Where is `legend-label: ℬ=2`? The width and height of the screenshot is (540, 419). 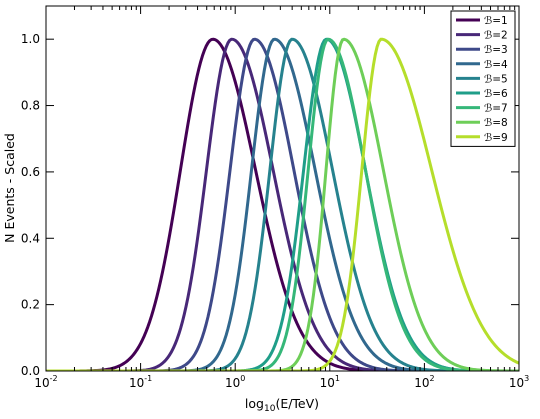
legend-label: ℬ=2 is located at coordinates (496, 36).